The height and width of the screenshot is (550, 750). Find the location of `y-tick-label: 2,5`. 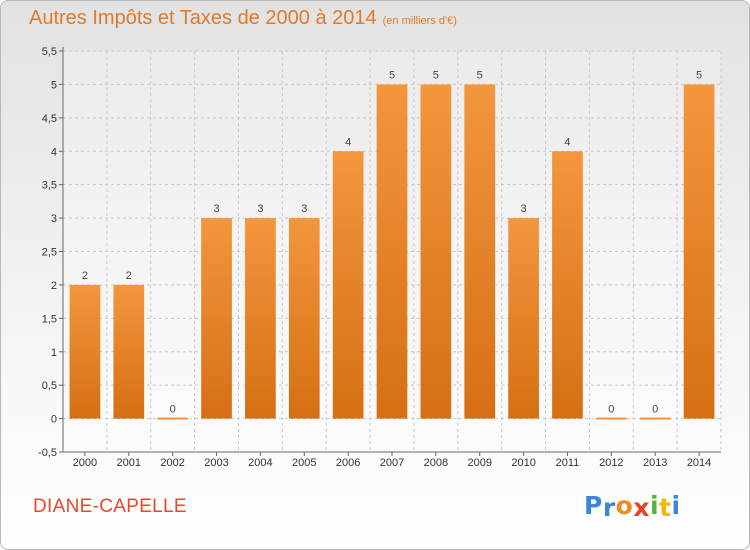

y-tick-label: 2,5 is located at coordinates (49, 253).